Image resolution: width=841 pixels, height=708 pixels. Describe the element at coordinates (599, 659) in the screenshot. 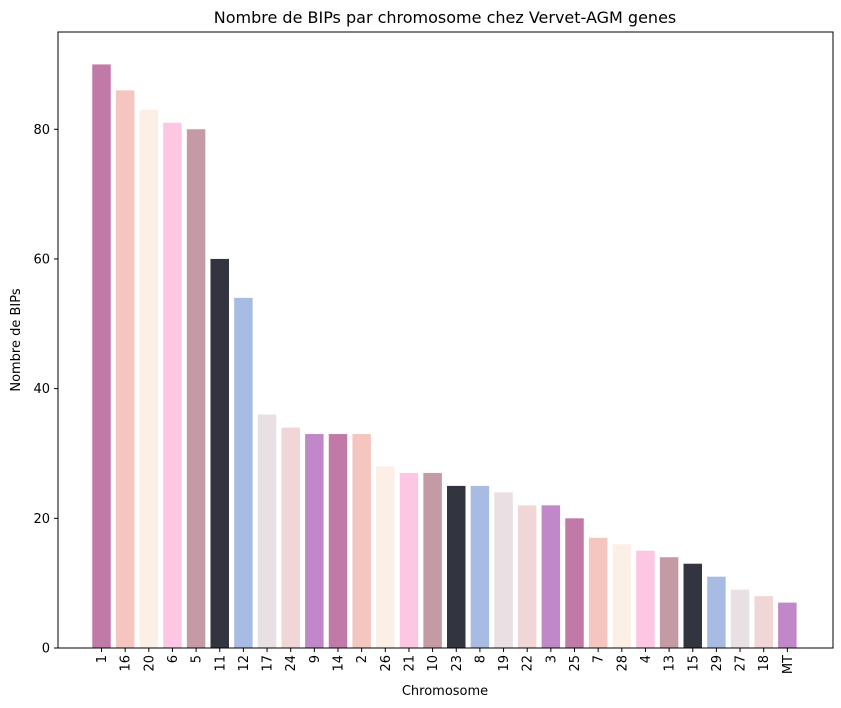

I see `x-tick-label: 7` at that location.